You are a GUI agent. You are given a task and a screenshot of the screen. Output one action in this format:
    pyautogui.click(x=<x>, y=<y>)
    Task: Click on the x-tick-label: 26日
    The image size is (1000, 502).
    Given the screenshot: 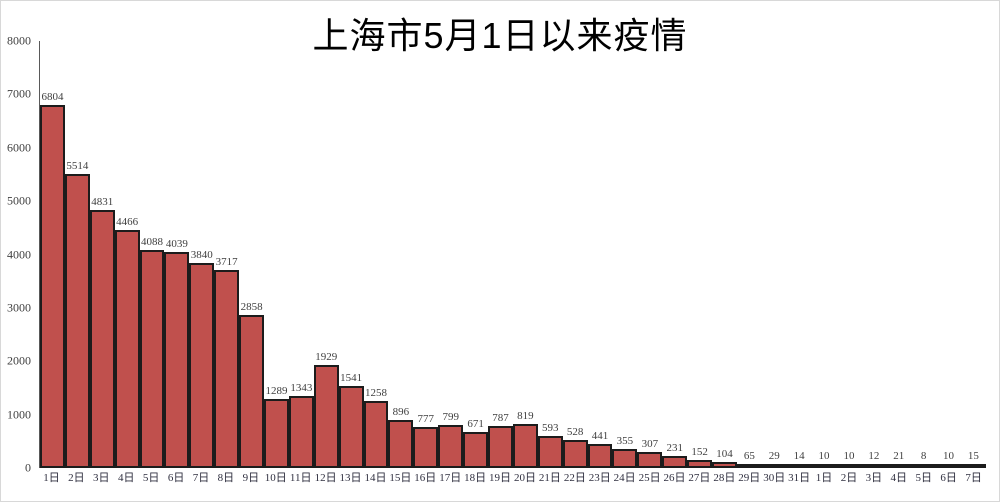 What is the action you would take?
    pyautogui.click(x=674, y=478)
    